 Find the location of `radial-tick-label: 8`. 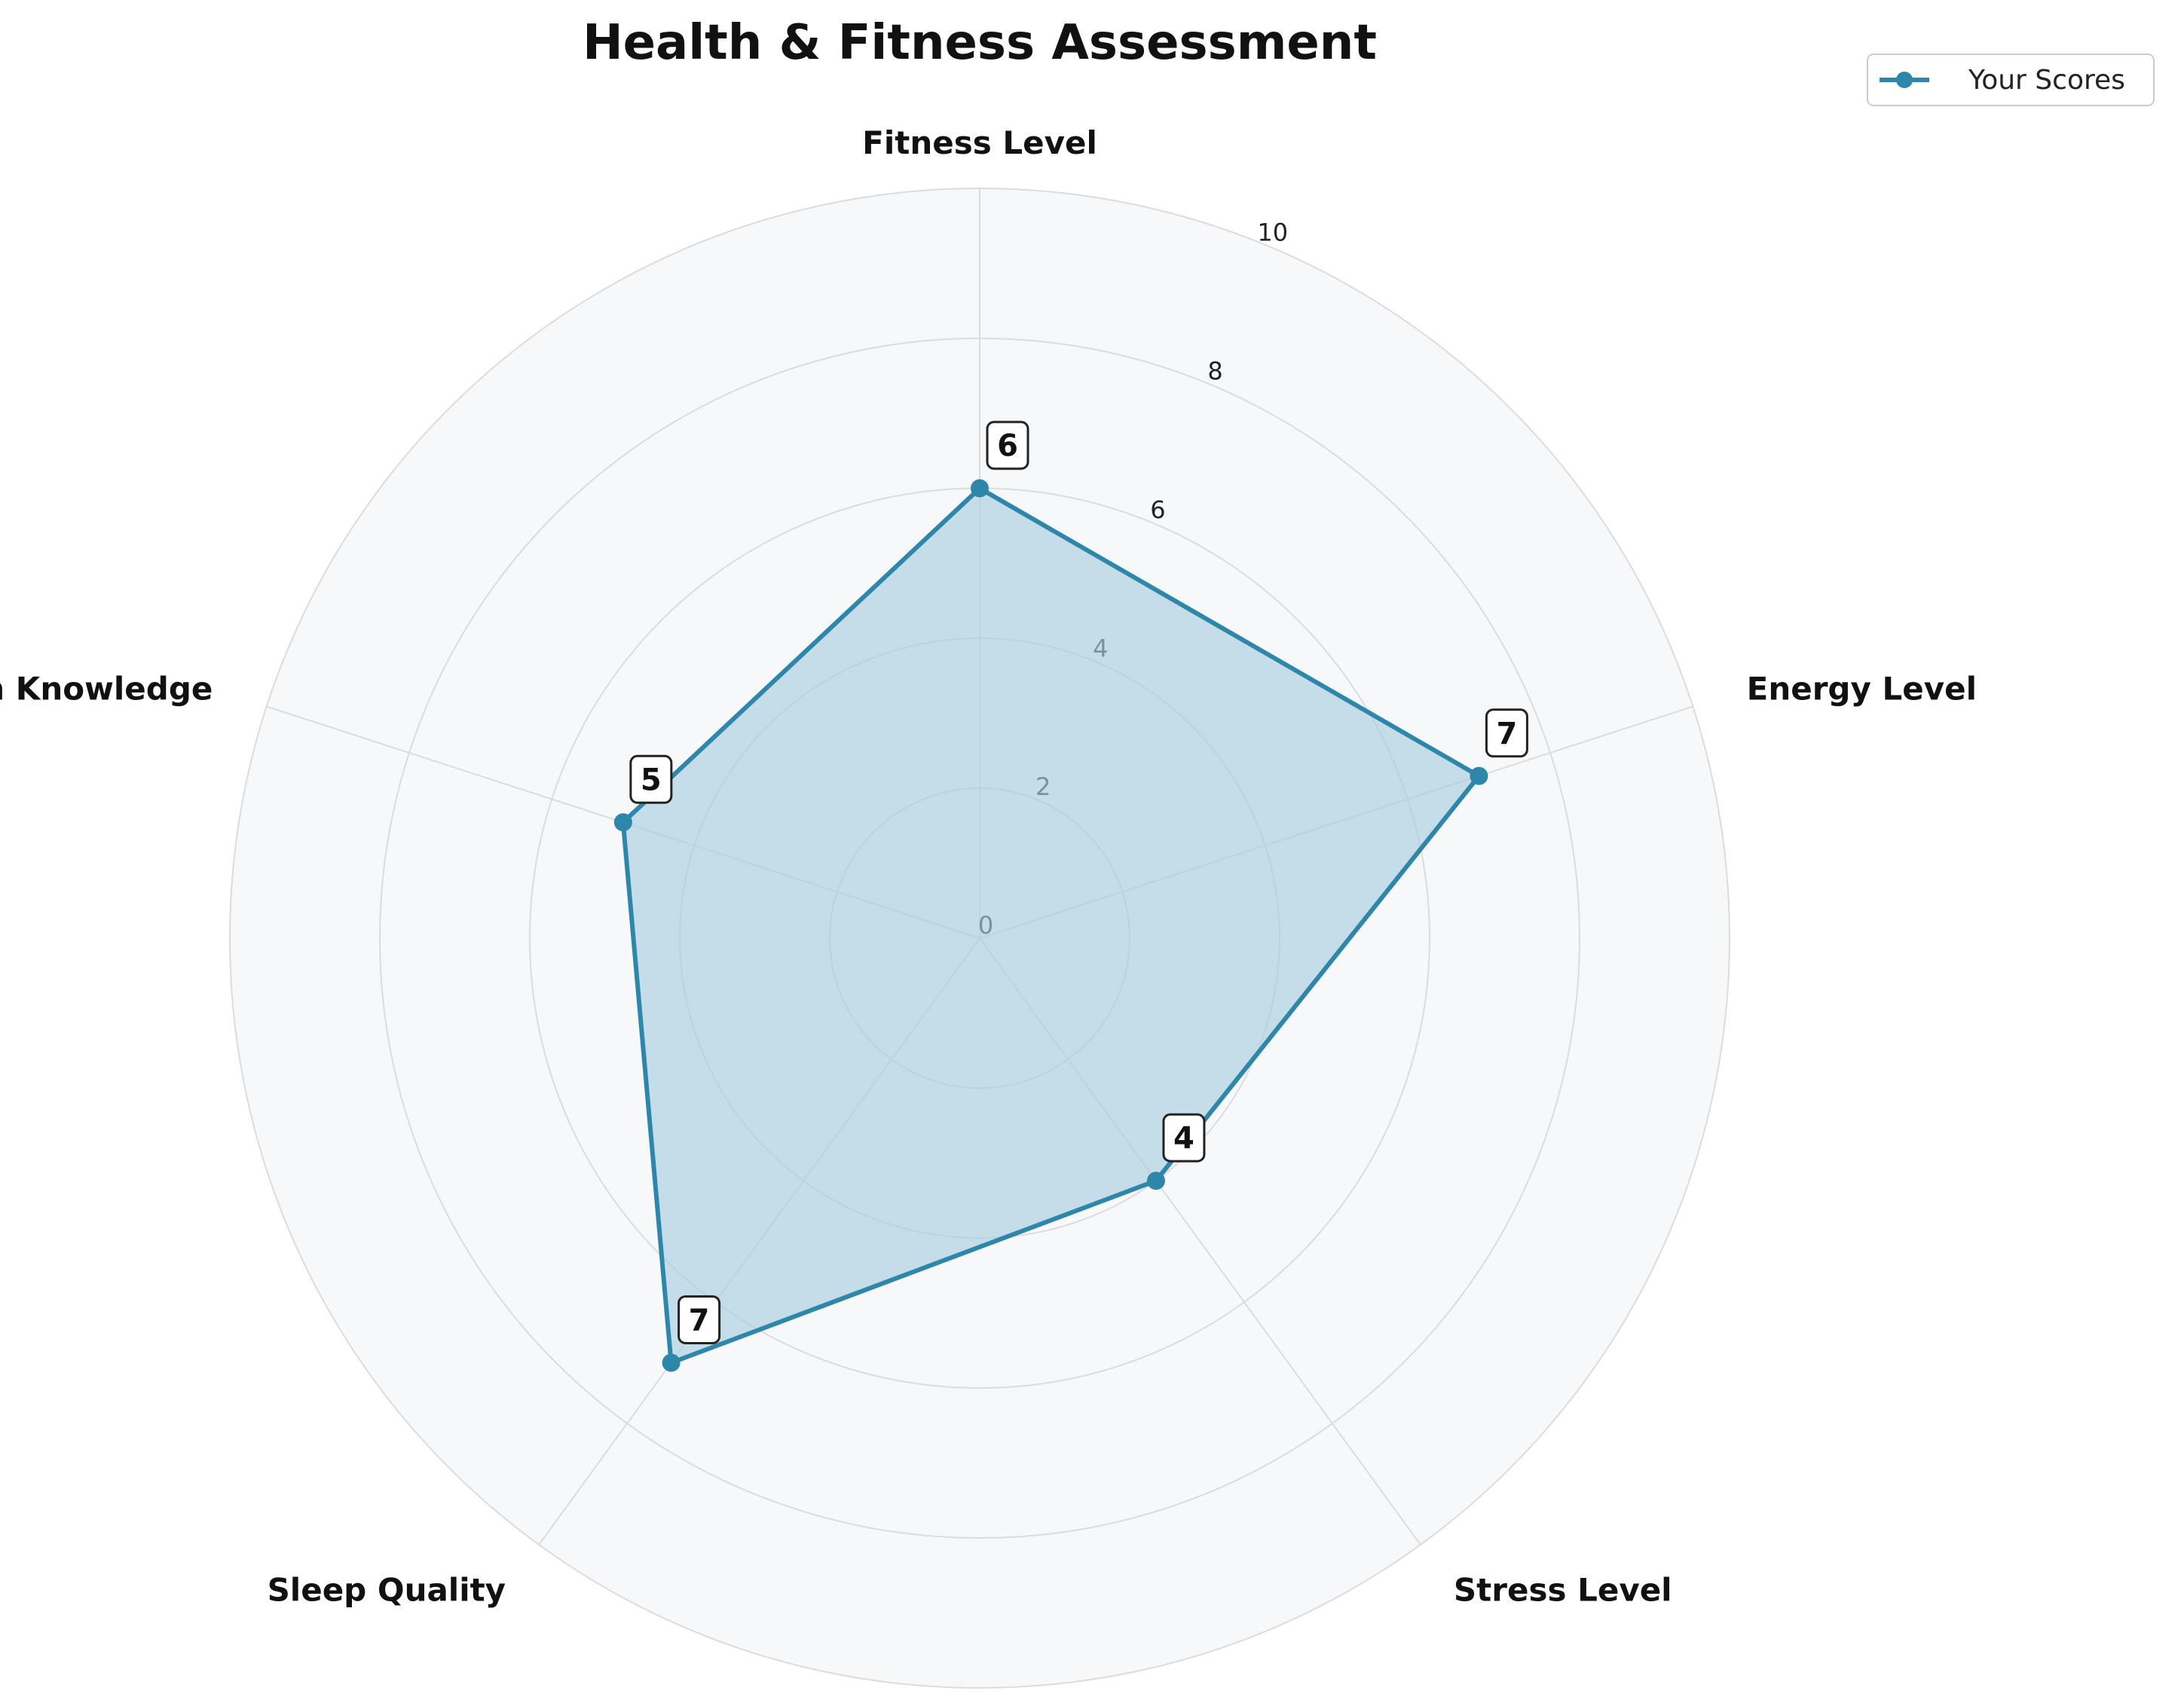

radial-tick-label: 8 is located at coordinates (1214, 371).